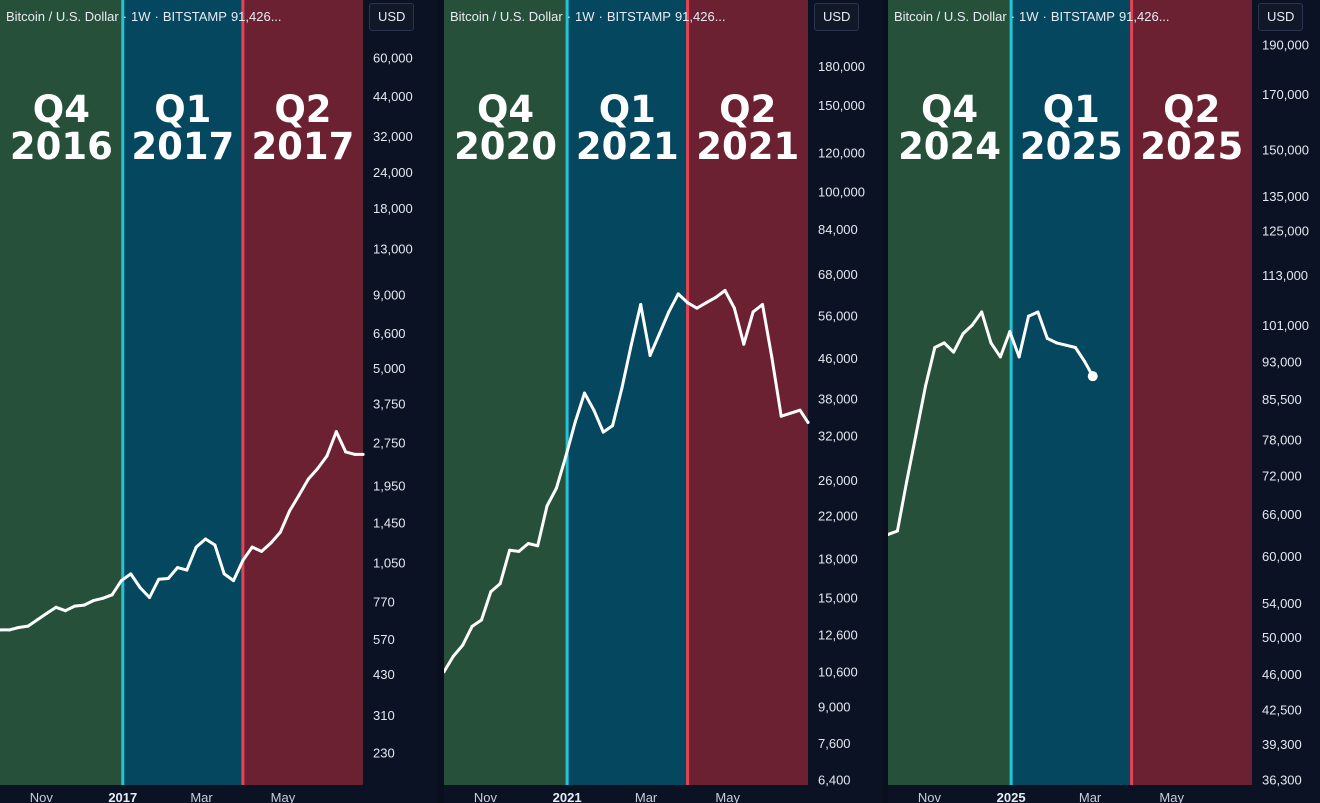 This screenshot has width=1320, height=803. Describe the element at coordinates (1285, 94) in the screenshot. I see `y-tick-label: 170,000` at that location.